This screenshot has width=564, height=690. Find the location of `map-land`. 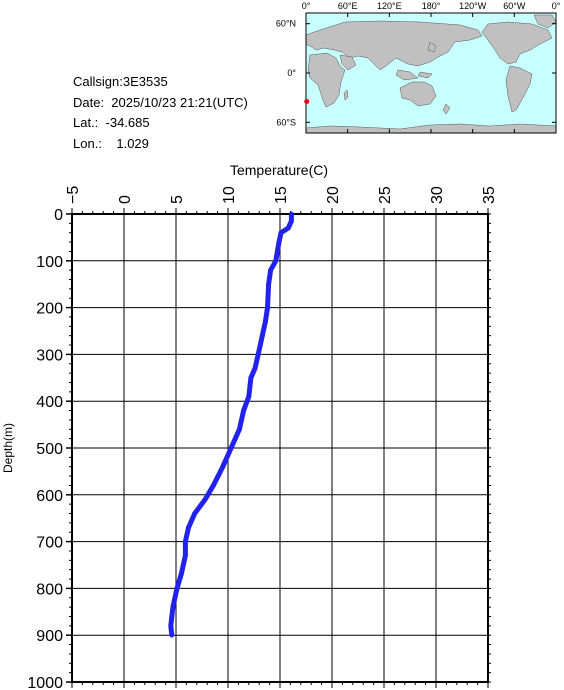

map-land is located at coordinates (431, 74).